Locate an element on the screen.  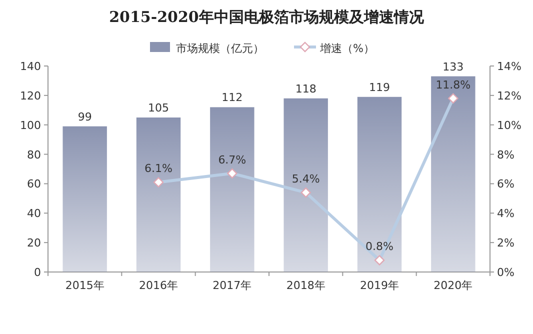
data-label: 118 is located at coordinates (305, 89).